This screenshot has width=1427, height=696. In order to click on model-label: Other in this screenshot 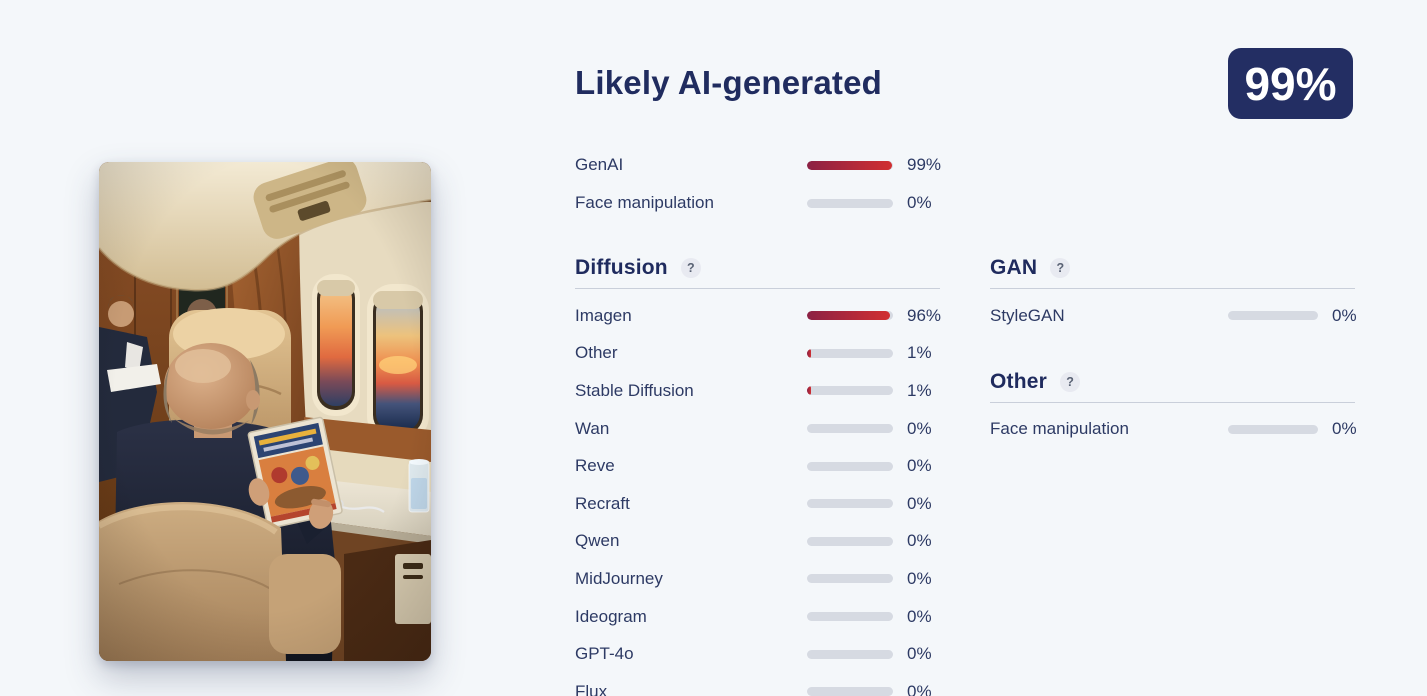, I will do `click(596, 353)`.